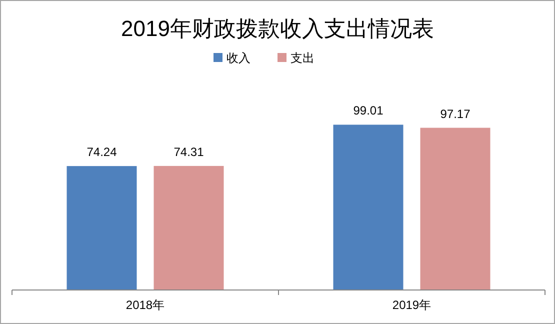  What do you see at coordinates (189, 151) in the screenshot?
I see `data-label: 74.31` at bounding box center [189, 151].